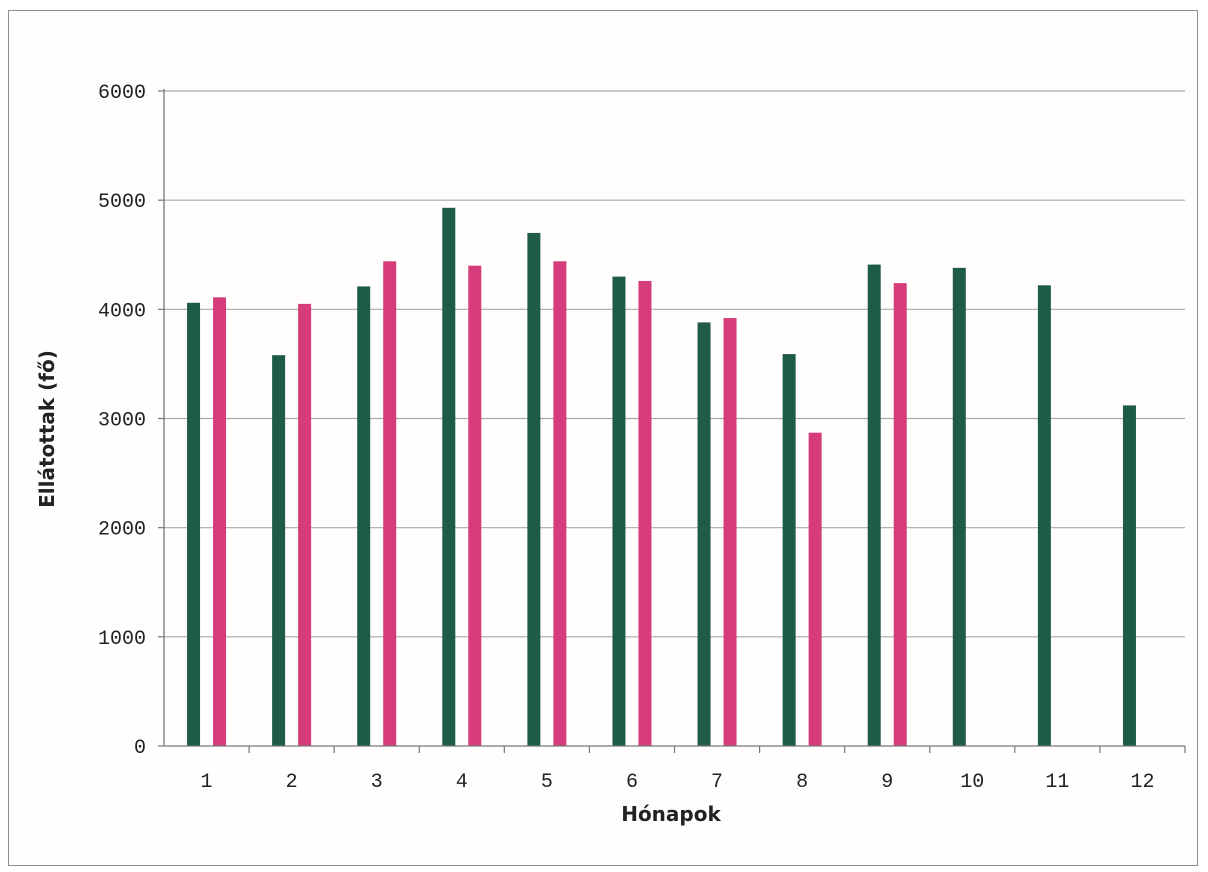  Describe the element at coordinates (122, 311) in the screenshot. I see `y-tick-label: 4000` at that location.